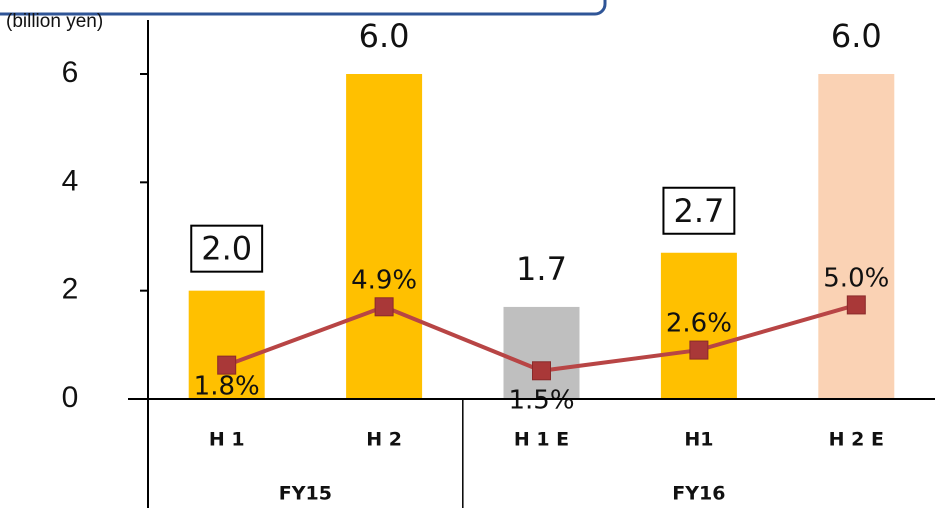 The image size is (935, 508). Describe the element at coordinates (70, 397) in the screenshot. I see `y-tick-label: 0` at that location.